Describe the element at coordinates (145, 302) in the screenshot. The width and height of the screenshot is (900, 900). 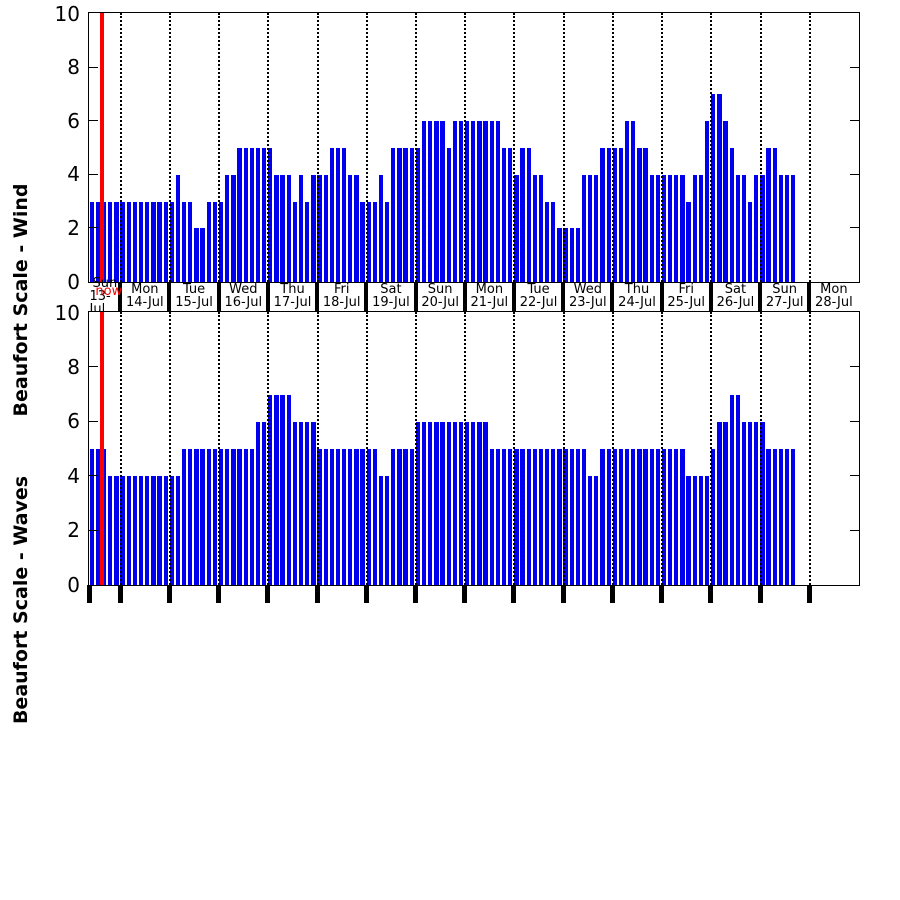
I see `day-date-label: 14-Jul` at that location.